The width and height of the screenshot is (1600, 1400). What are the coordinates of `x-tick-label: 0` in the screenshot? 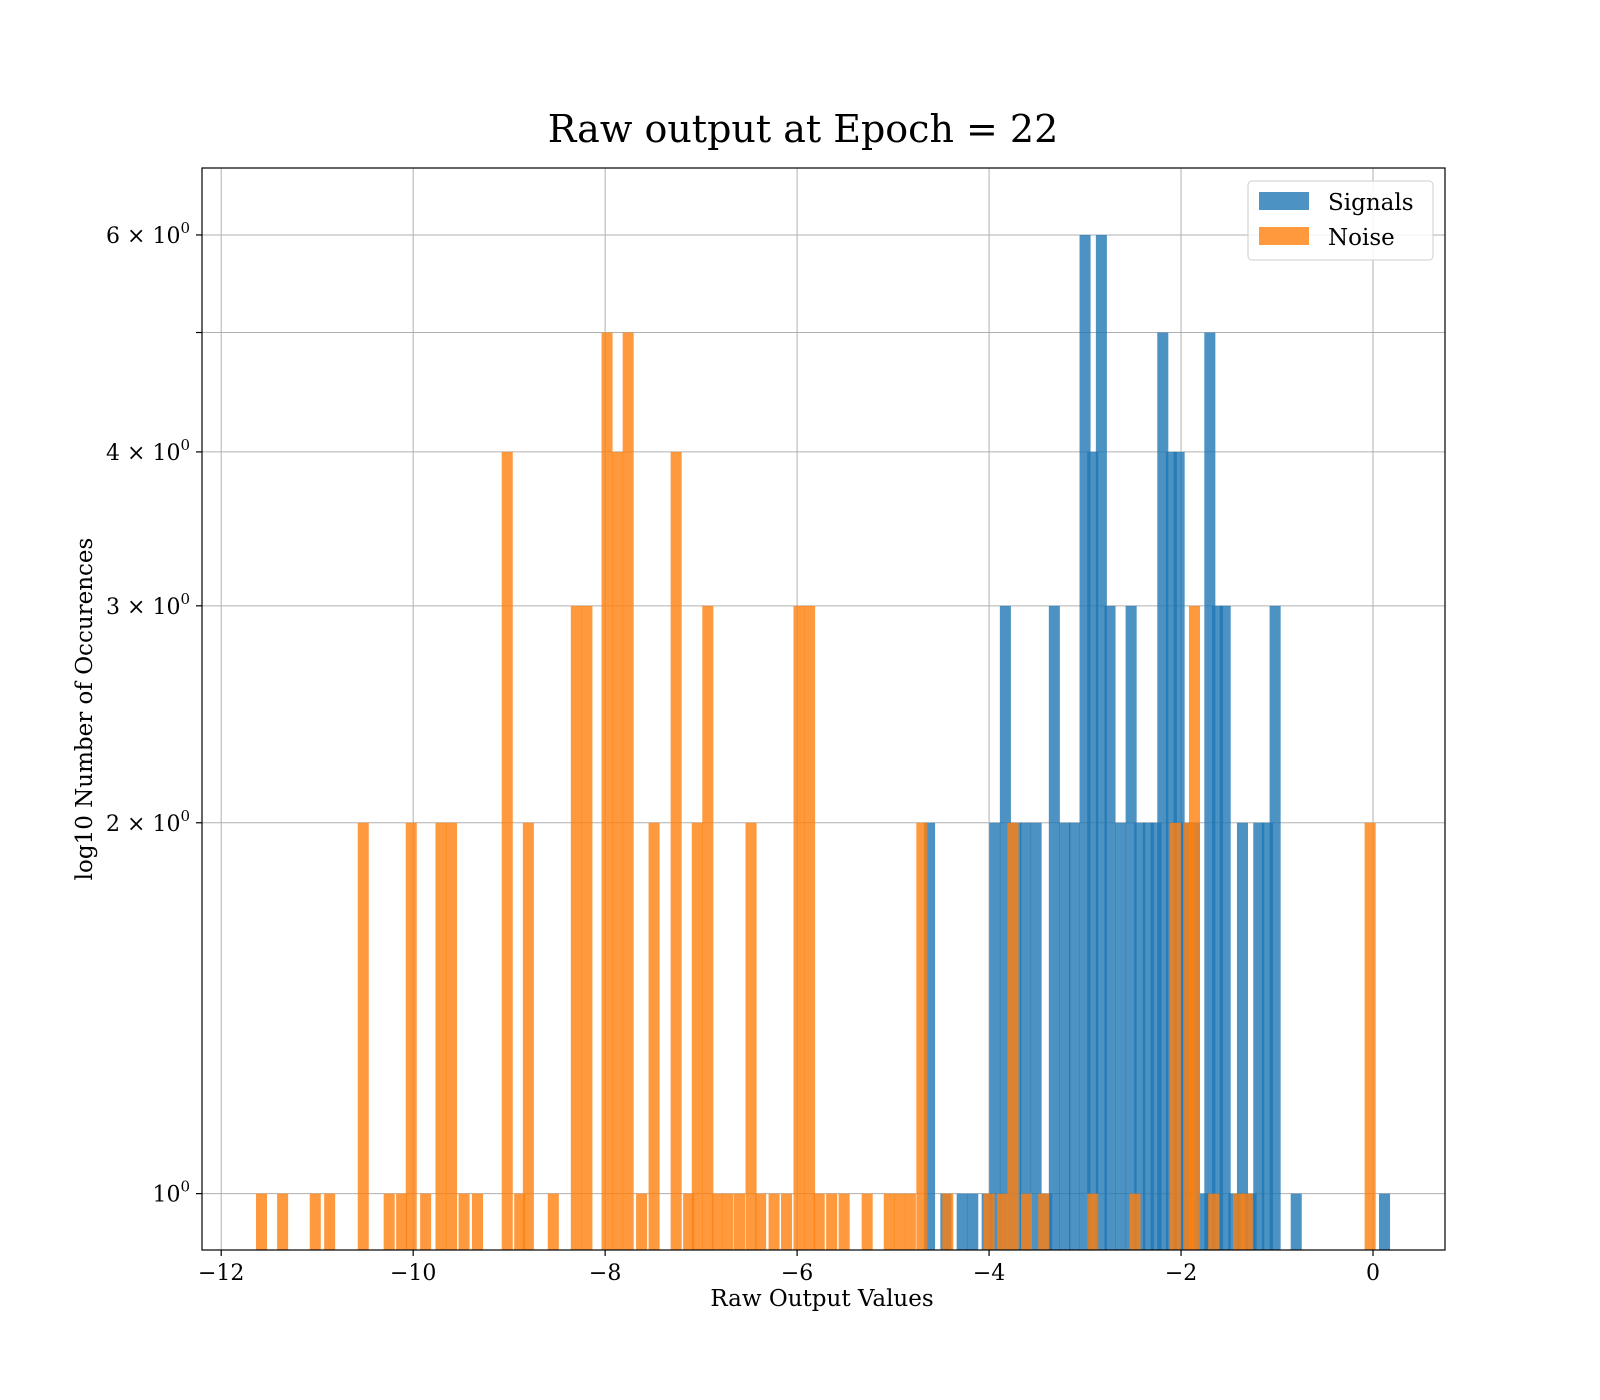 It's located at (1373, 1273).